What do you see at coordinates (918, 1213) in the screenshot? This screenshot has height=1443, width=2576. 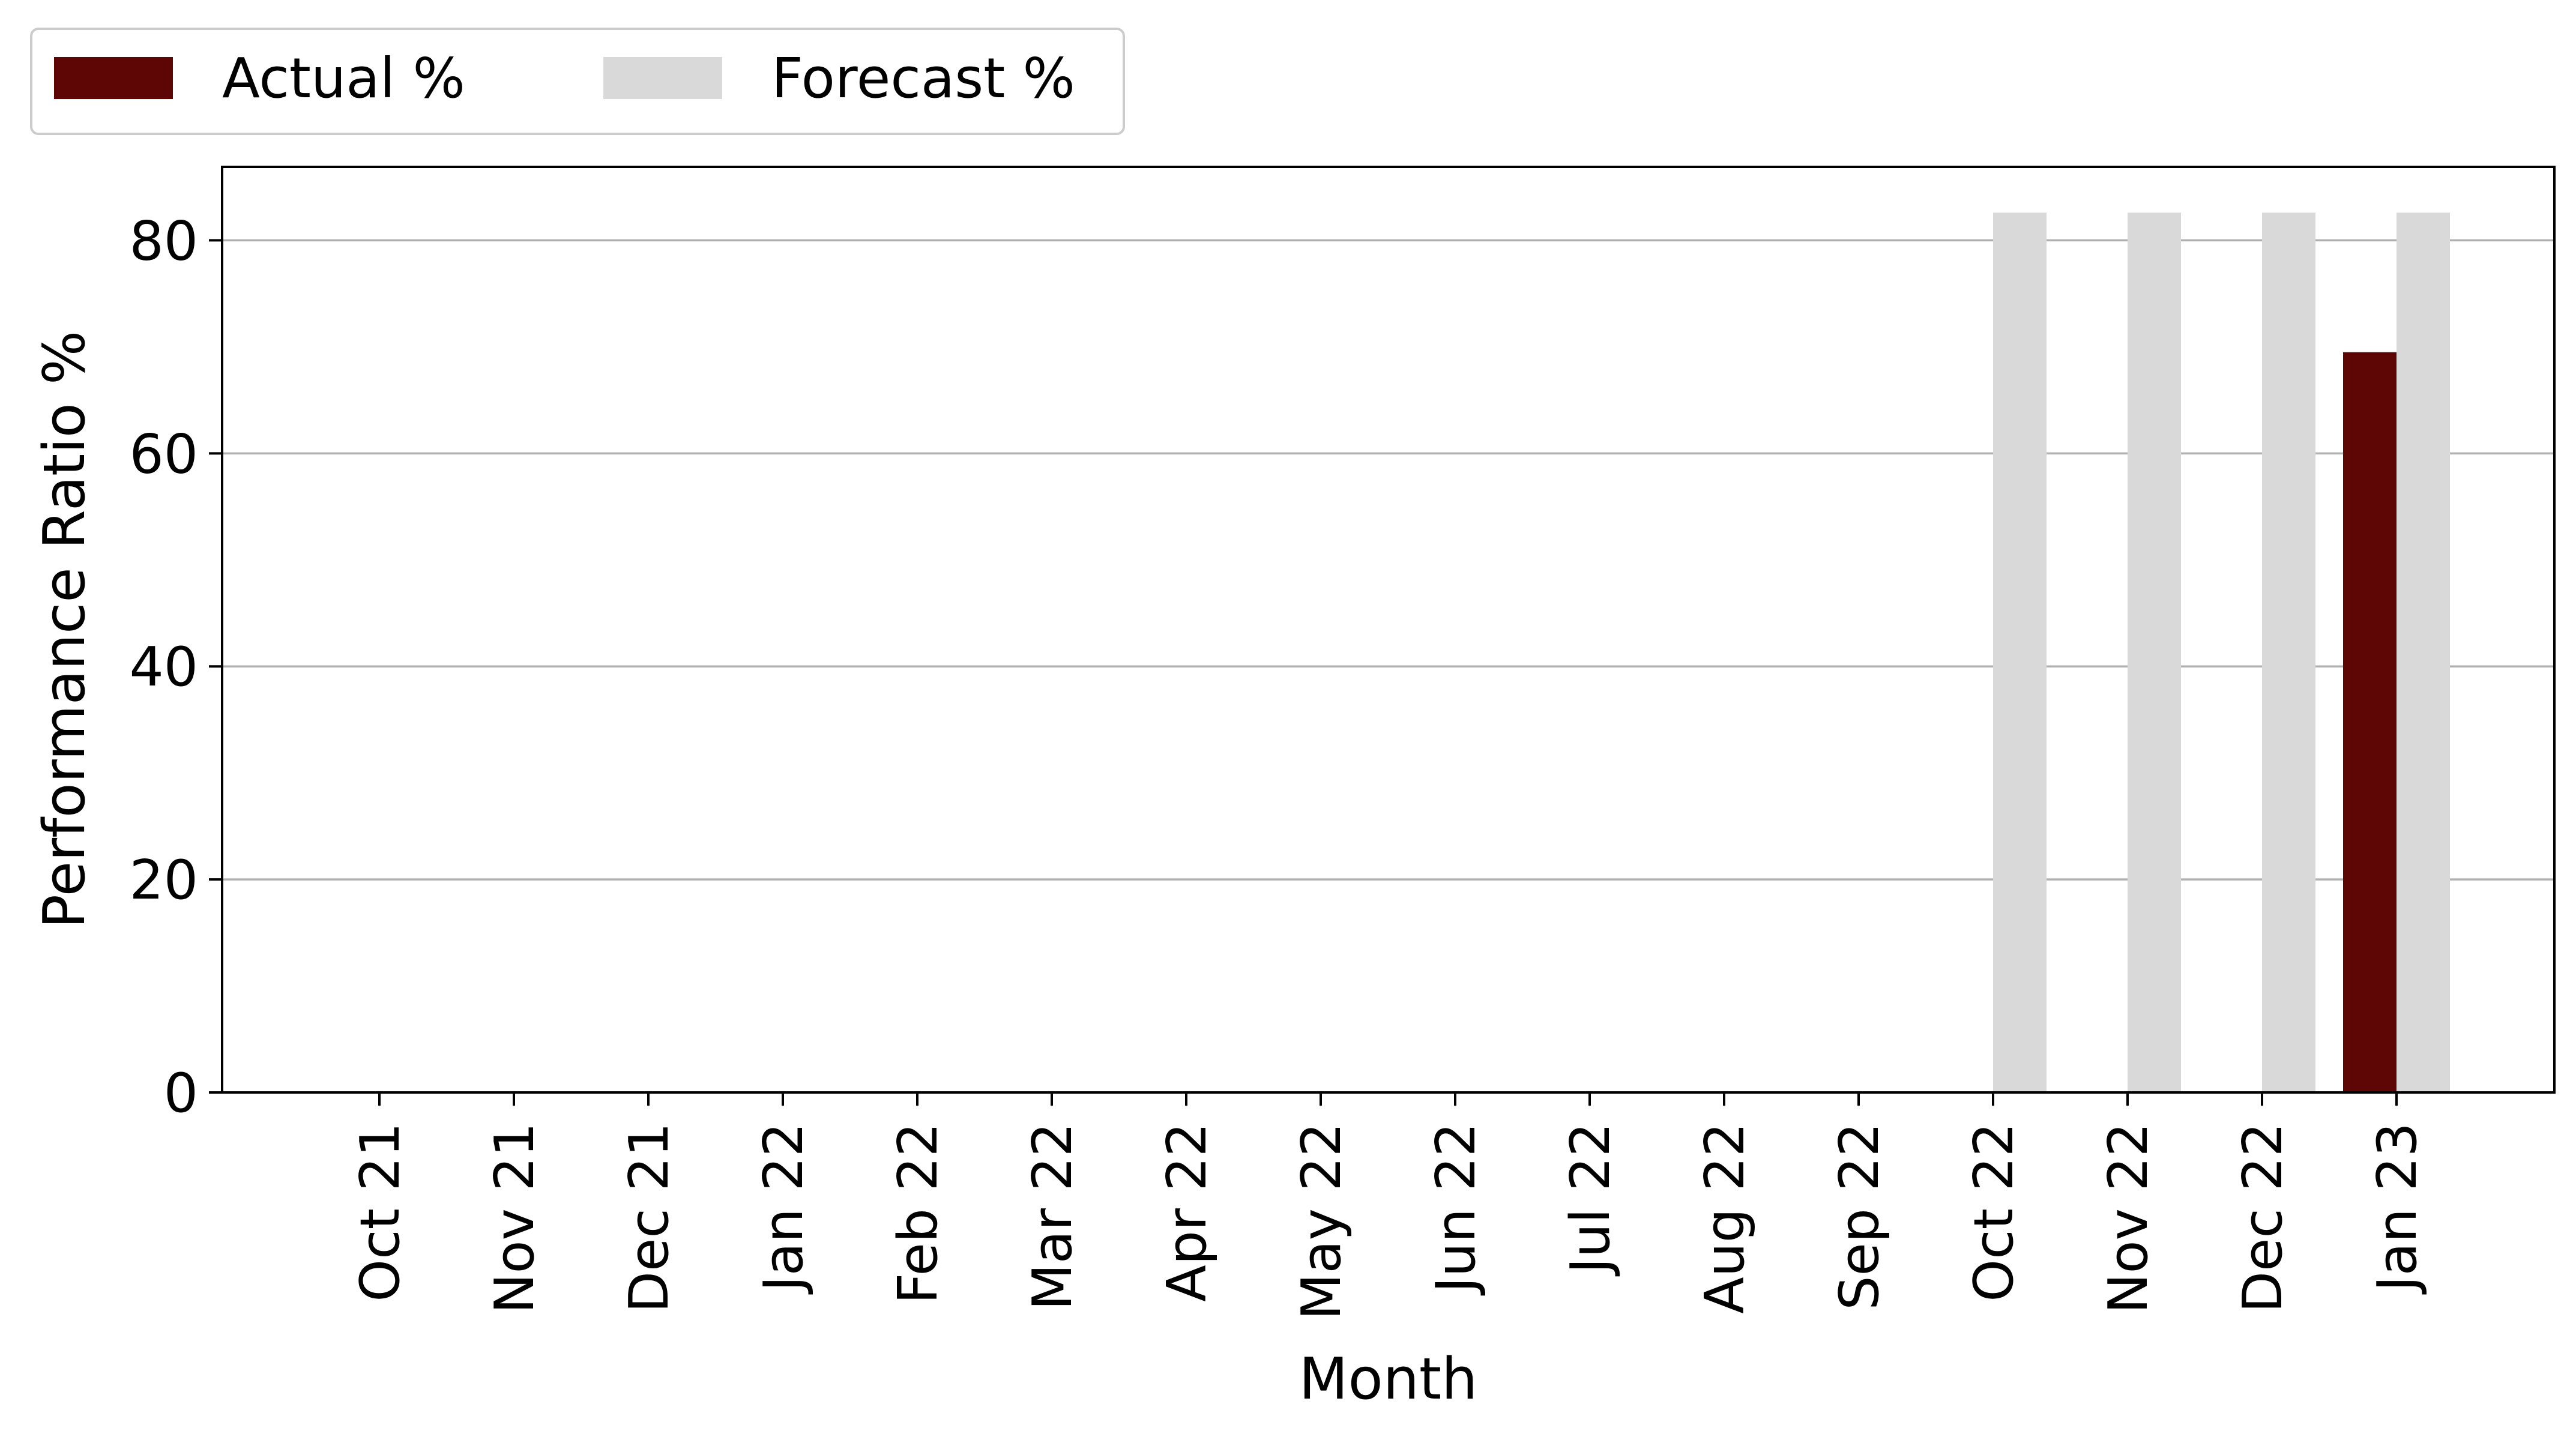 I see `x-tick-label: Feb 22` at bounding box center [918, 1213].